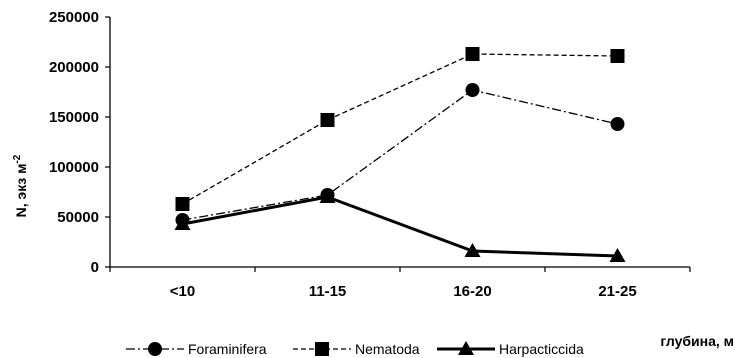 The image size is (735, 358). Describe the element at coordinates (17, 158) in the screenshot. I see `y-axis-title-superscript: -2` at that location.